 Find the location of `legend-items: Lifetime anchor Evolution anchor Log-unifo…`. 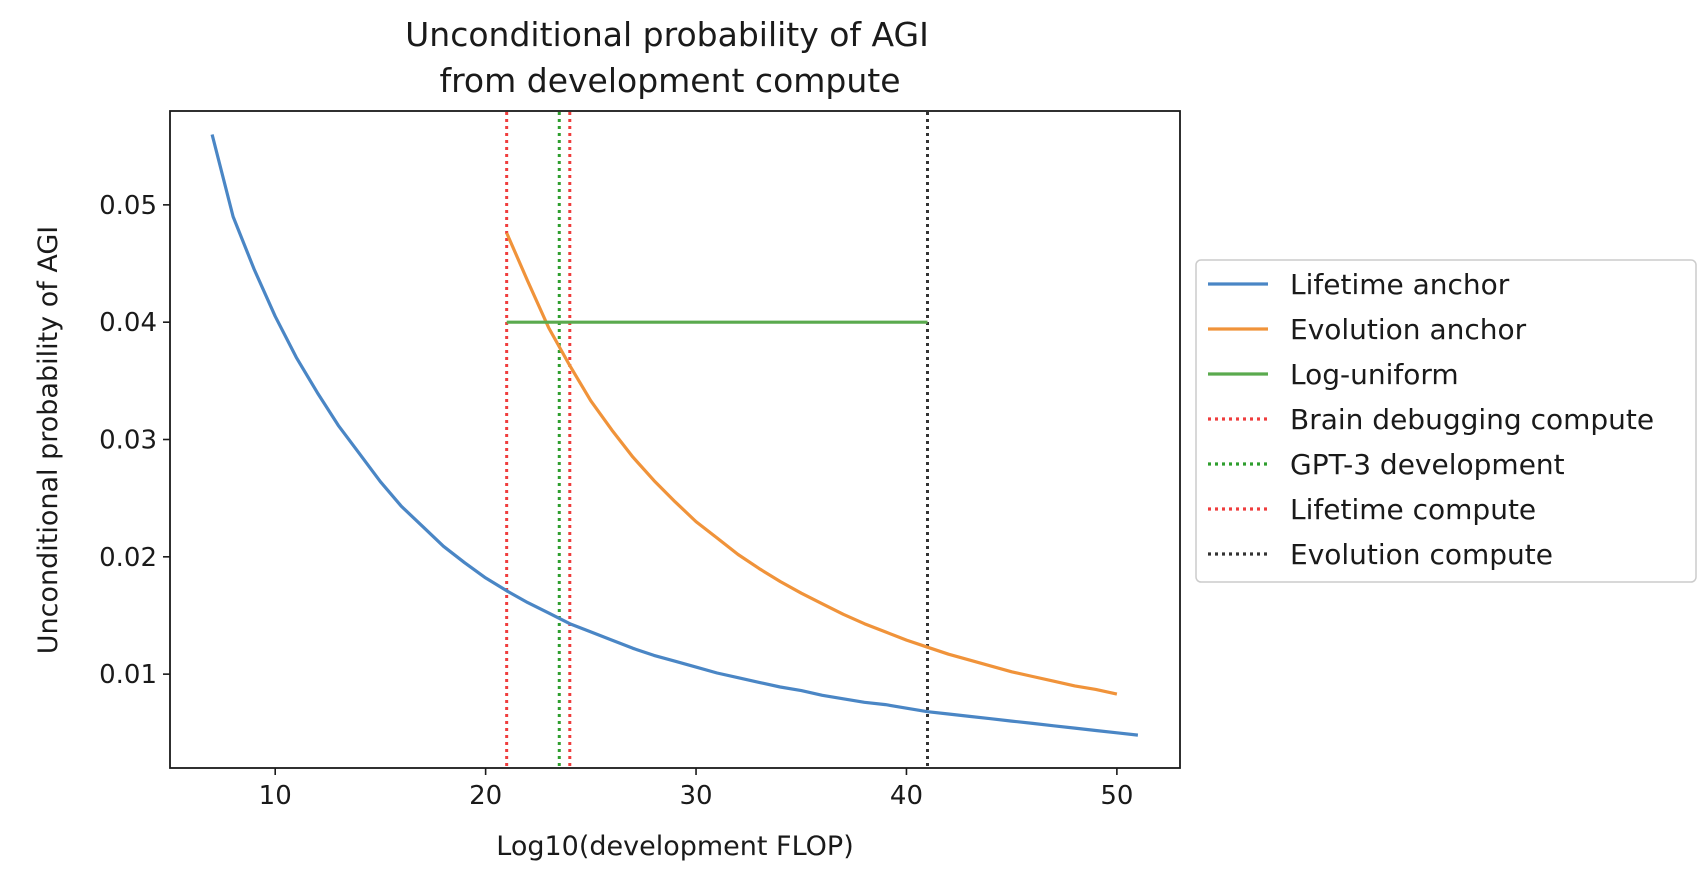

legend-items: Lifetime anchor Evolution anchor Log-unifo… is located at coordinates (1431, 419).